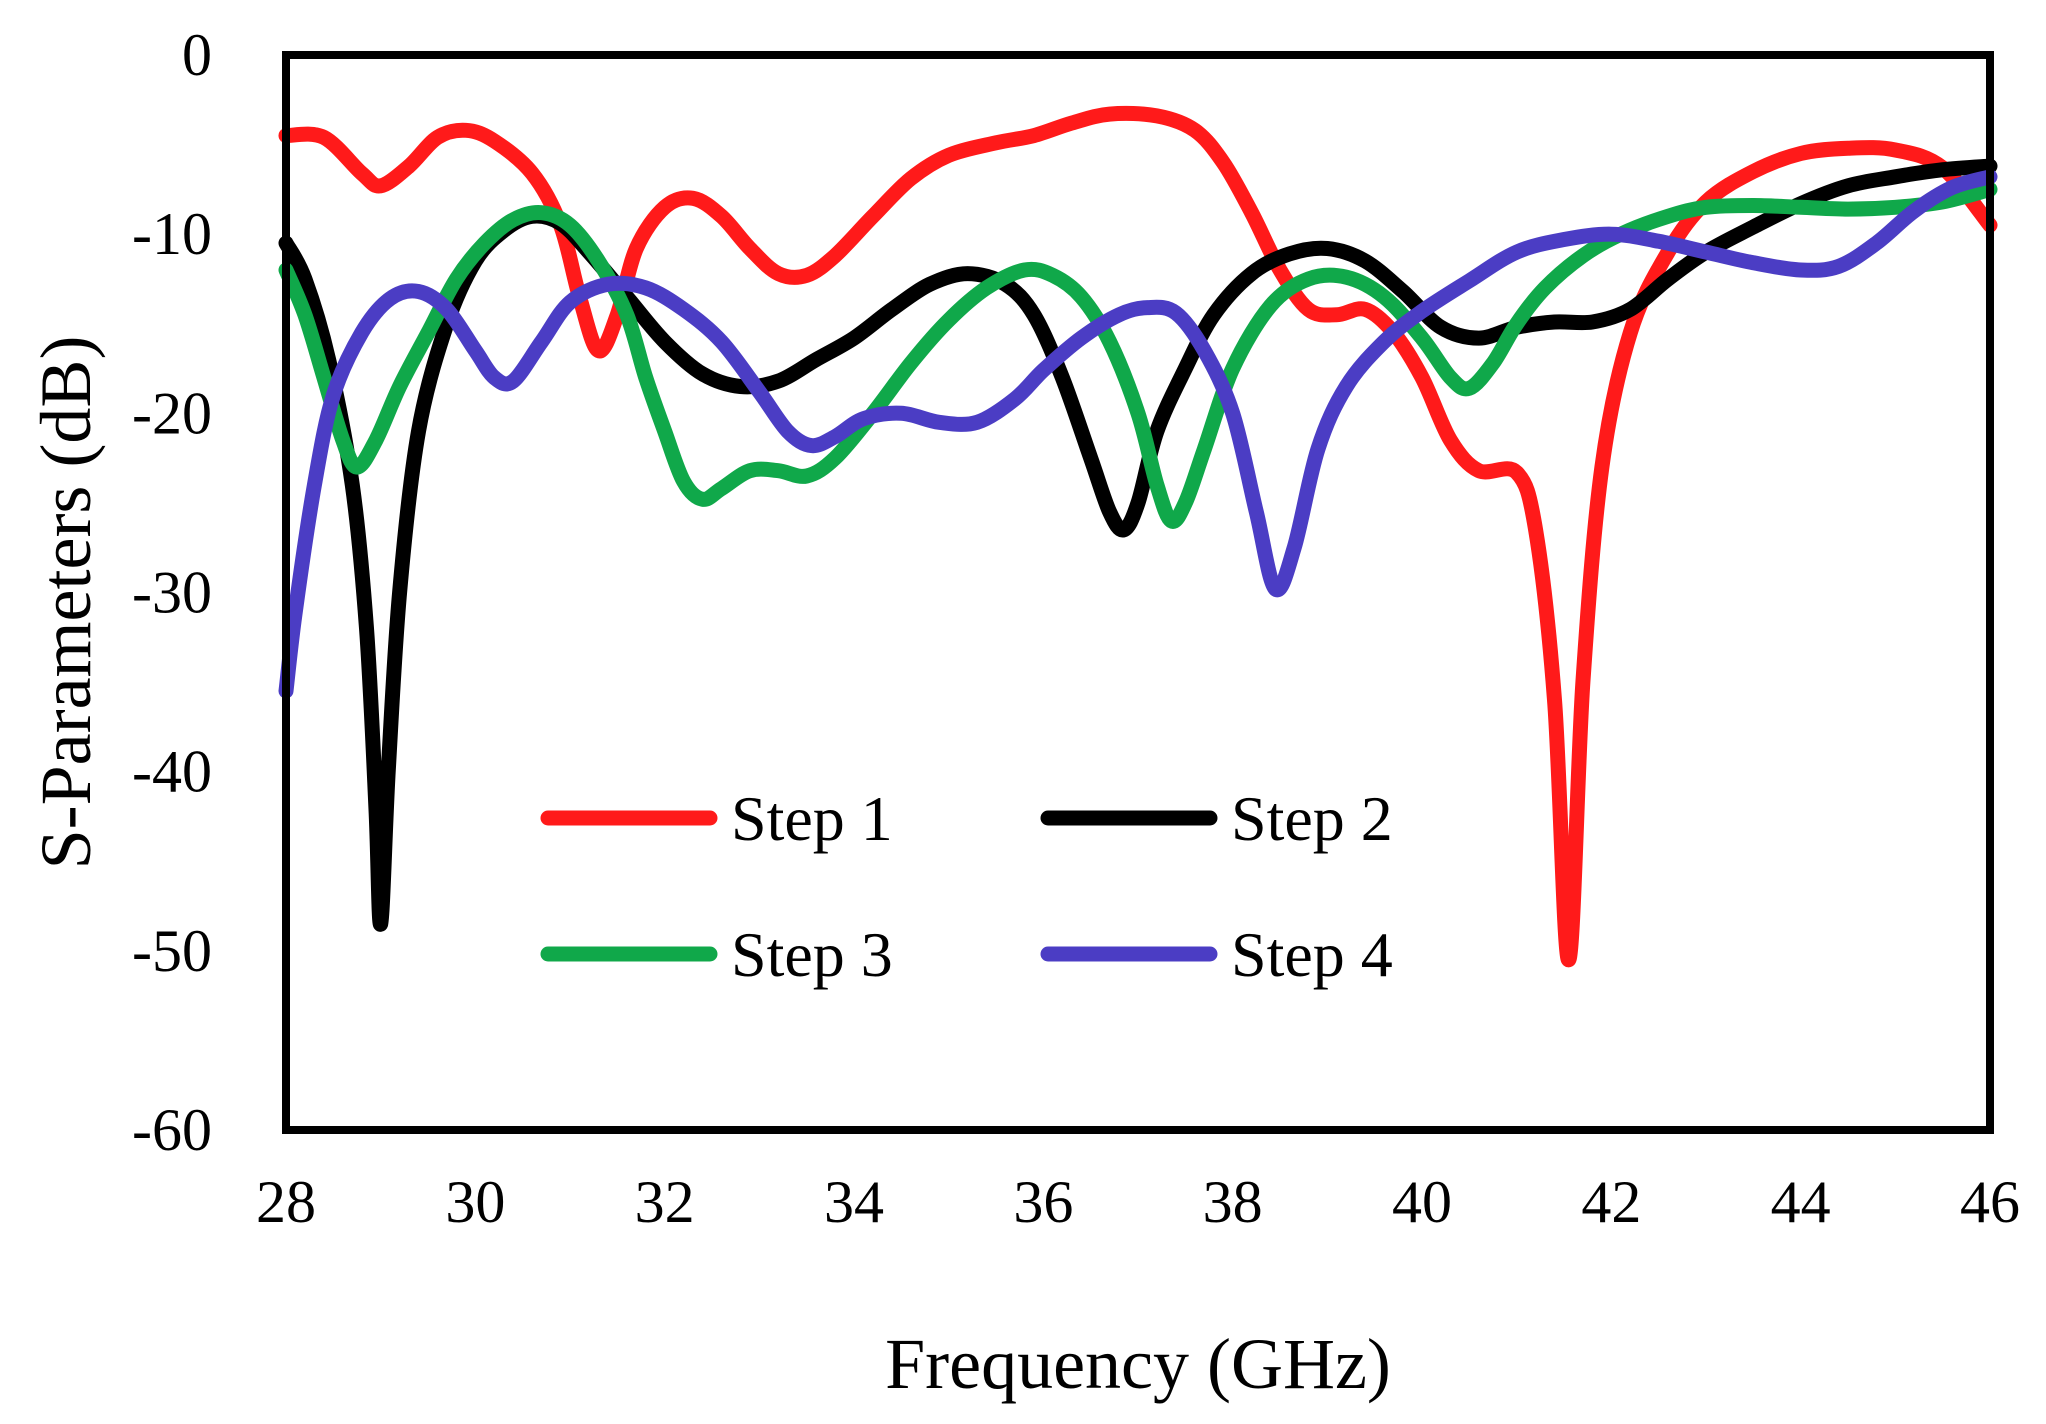 This screenshot has height=1424, width=2046. Describe the element at coordinates (812, 818) in the screenshot. I see `legend-label-step-1: Step 1` at that location.